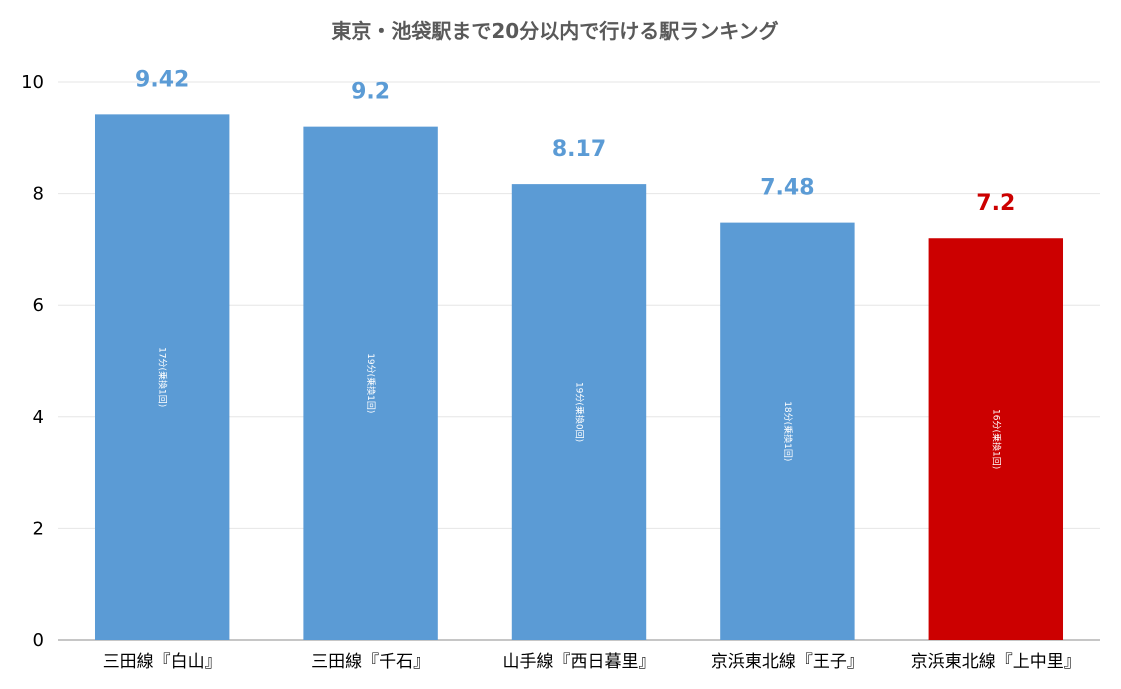  What do you see at coordinates (579, 662) in the screenshot?
I see `x-tick-label: 山手線『西日暮里』` at bounding box center [579, 662].